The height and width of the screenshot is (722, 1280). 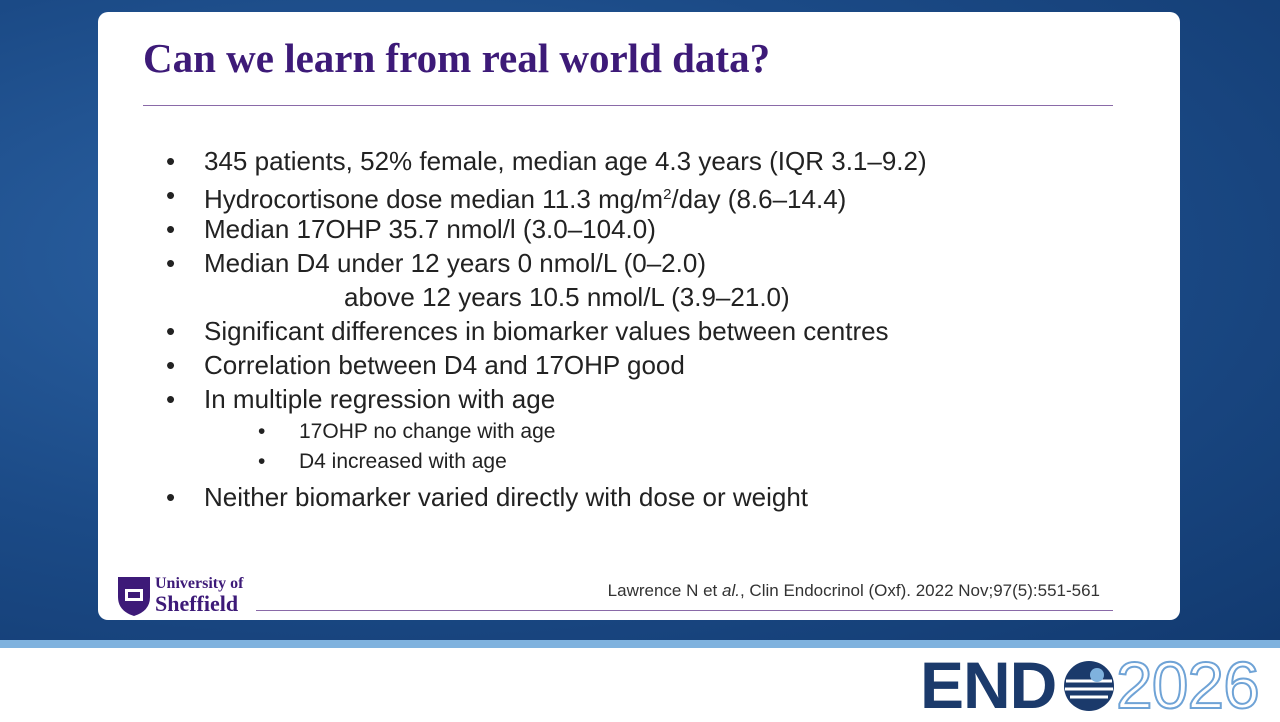 What do you see at coordinates (444, 364) in the screenshot?
I see `bullet-text: Correlation between D4 and 17OHP good` at bounding box center [444, 364].